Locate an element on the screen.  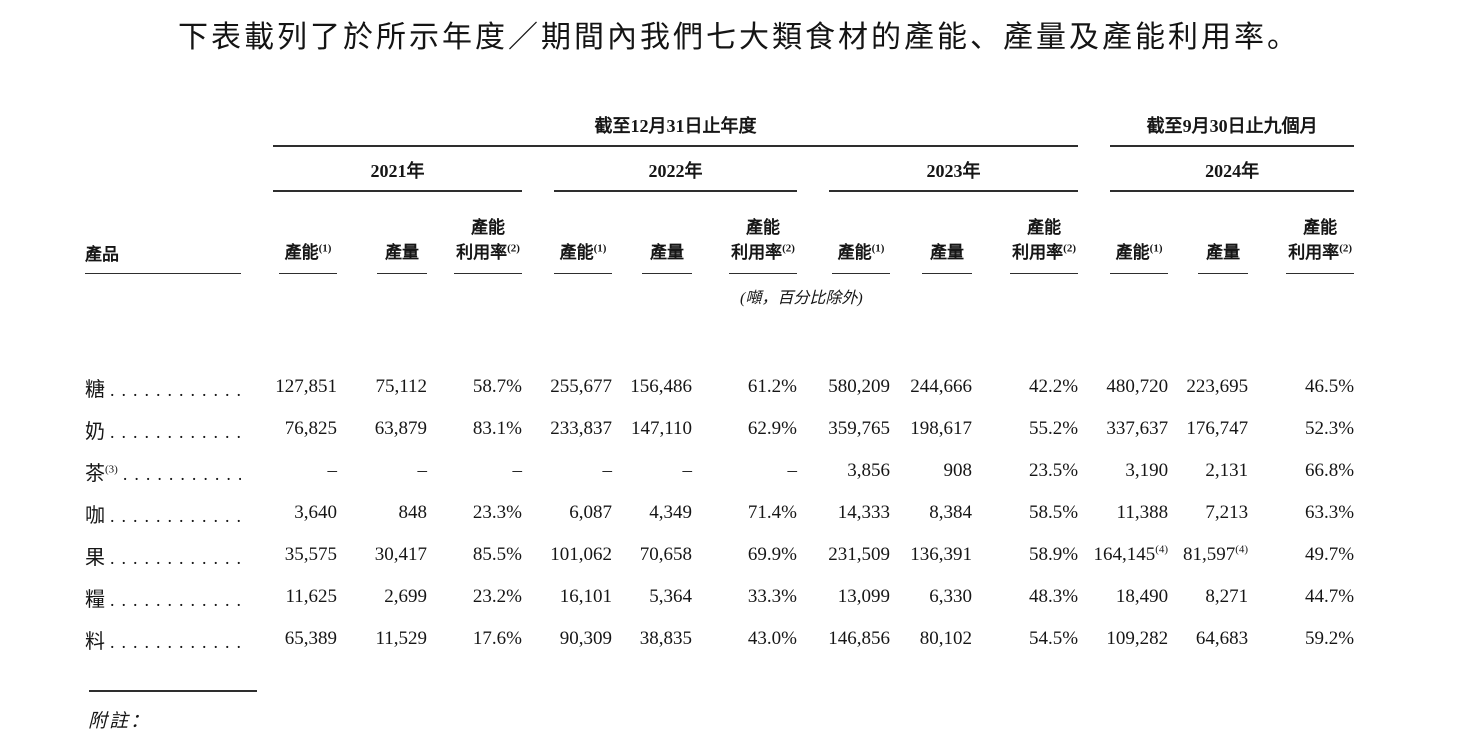
value-text: 164,145 is located at coordinates (1124, 554).